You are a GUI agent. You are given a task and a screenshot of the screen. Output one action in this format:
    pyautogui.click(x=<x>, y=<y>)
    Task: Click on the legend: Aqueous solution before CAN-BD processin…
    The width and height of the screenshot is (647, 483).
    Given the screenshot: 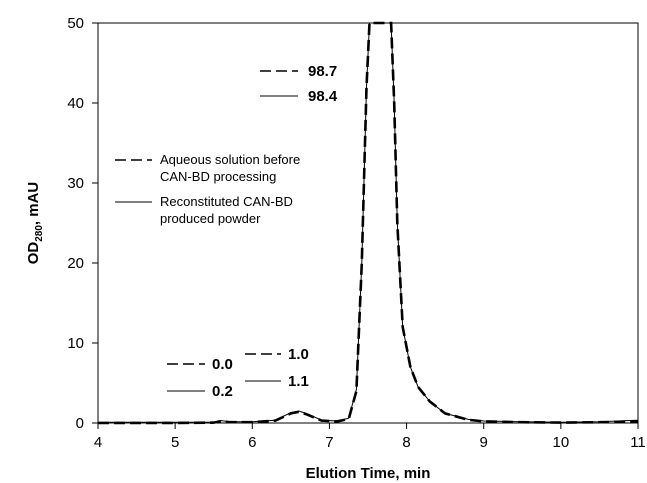 What is the action you would take?
    pyautogui.click(x=207, y=189)
    